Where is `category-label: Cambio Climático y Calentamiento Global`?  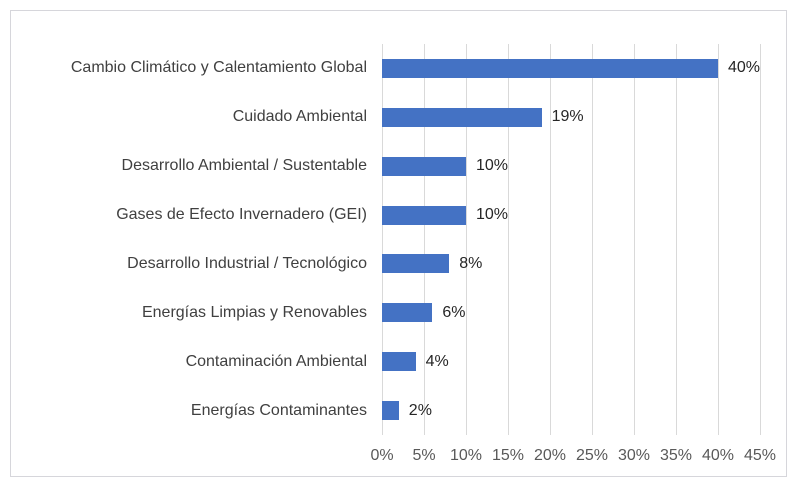 category-label: Cambio Climático y Calentamiento Global is located at coordinates (218, 68).